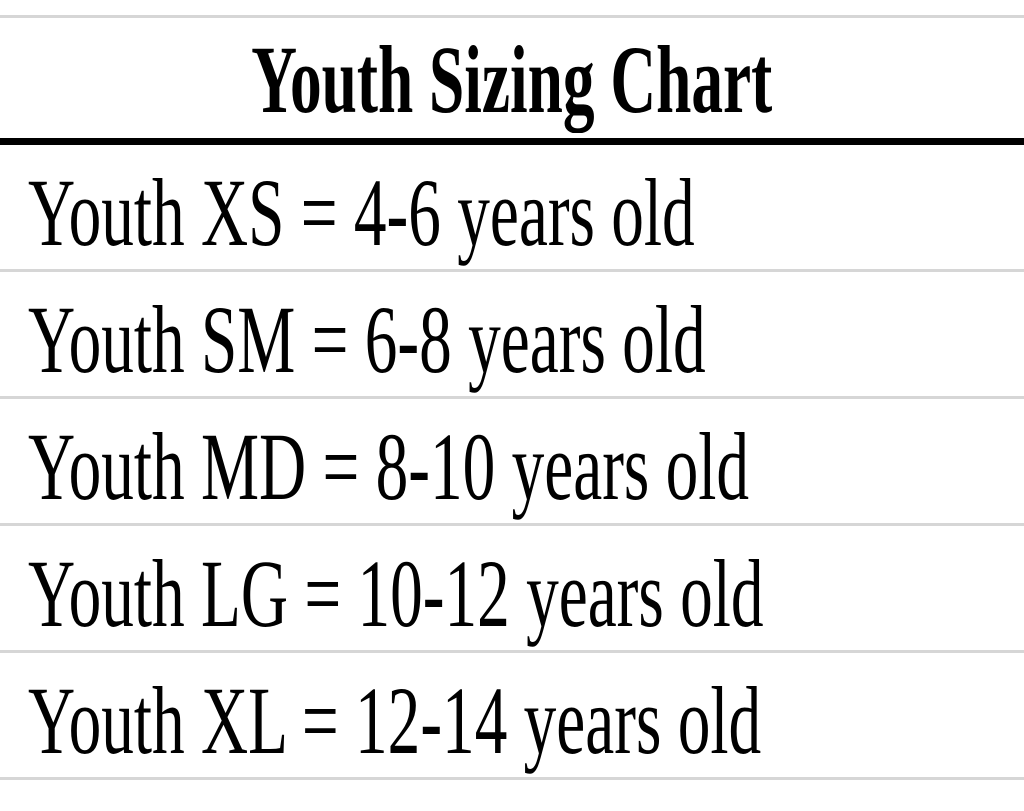  What do you see at coordinates (512, 141) in the screenshot?
I see `header-divider` at bounding box center [512, 141].